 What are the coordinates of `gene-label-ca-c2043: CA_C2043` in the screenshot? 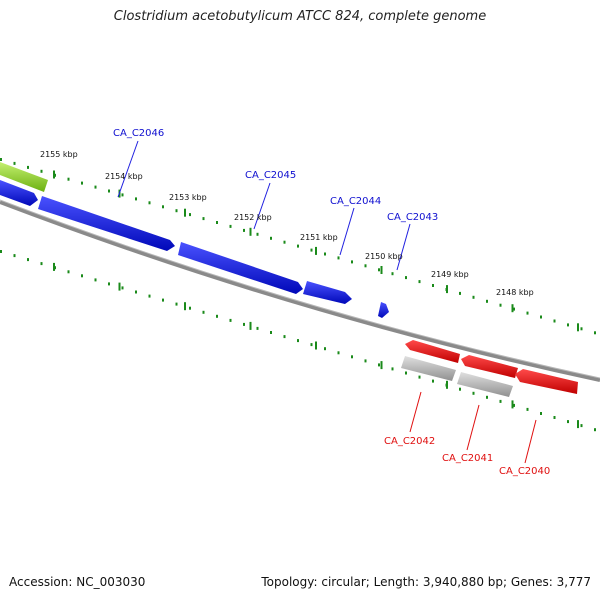 It's located at (412, 217).